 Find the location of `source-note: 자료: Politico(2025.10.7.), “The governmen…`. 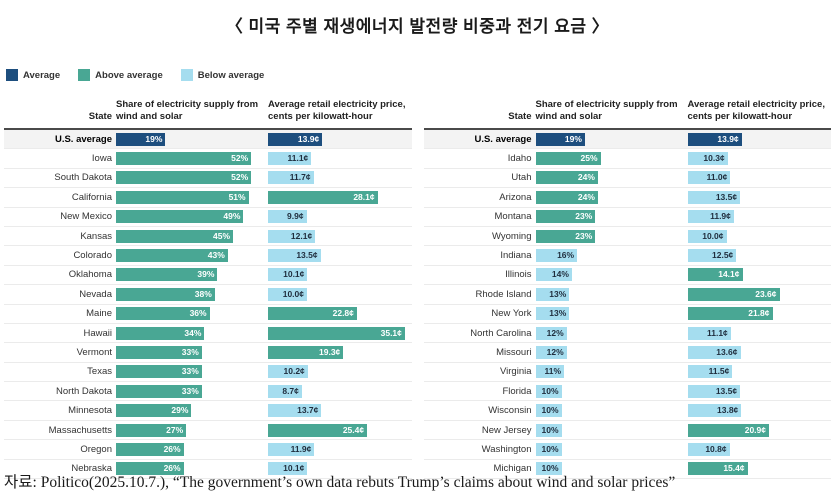

source-note: 자료: Politico(2025.10.7.), “The governmen… is located at coordinates (340, 482).